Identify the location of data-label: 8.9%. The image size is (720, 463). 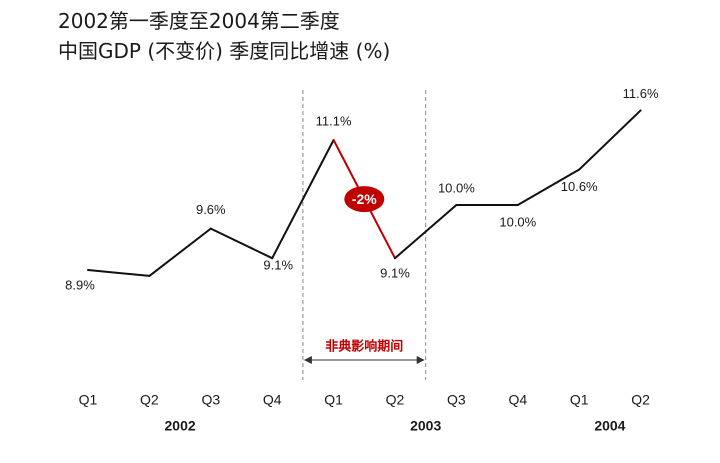
(80, 284).